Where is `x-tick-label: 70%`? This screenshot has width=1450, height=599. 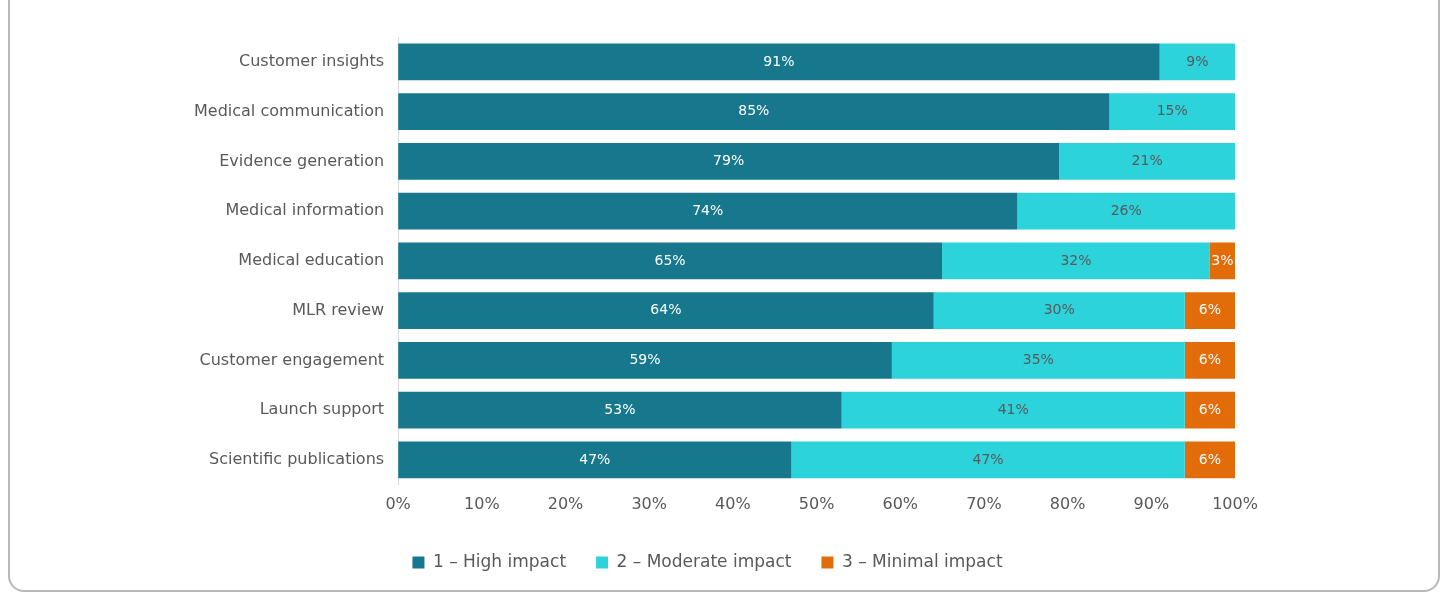 x-tick-label: 70% is located at coordinates (984, 503).